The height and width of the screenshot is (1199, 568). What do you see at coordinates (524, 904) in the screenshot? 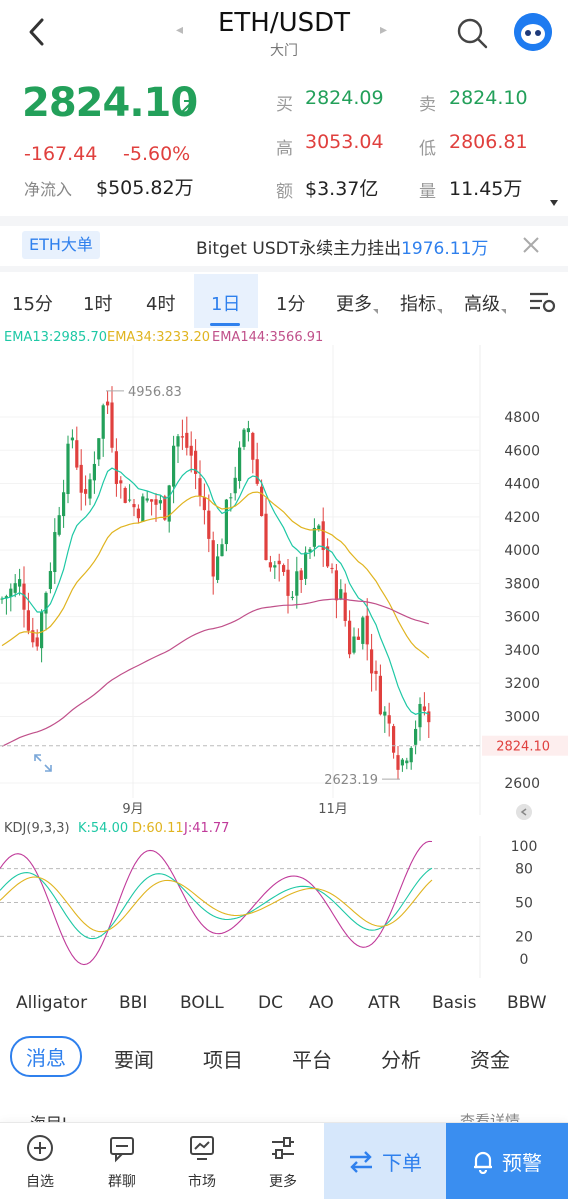
I see `kdj-tick-label: 50` at bounding box center [524, 904].